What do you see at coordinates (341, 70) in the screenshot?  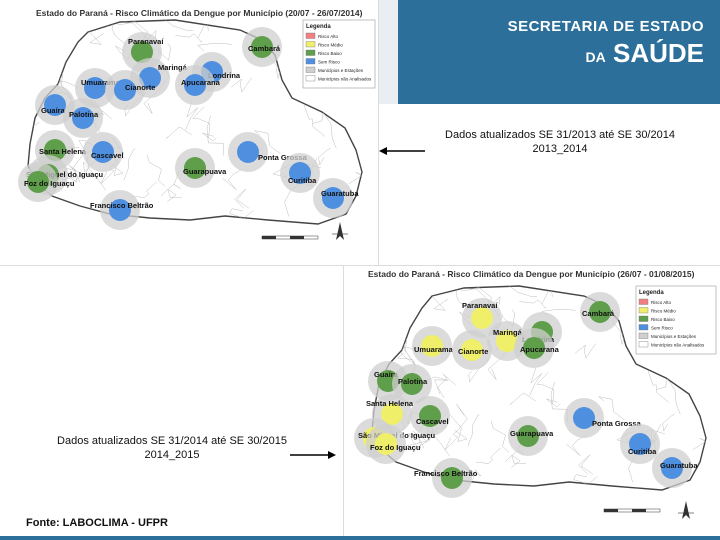 I see `legend-item: Municípios e Estações` at bounding box center [341, 70].